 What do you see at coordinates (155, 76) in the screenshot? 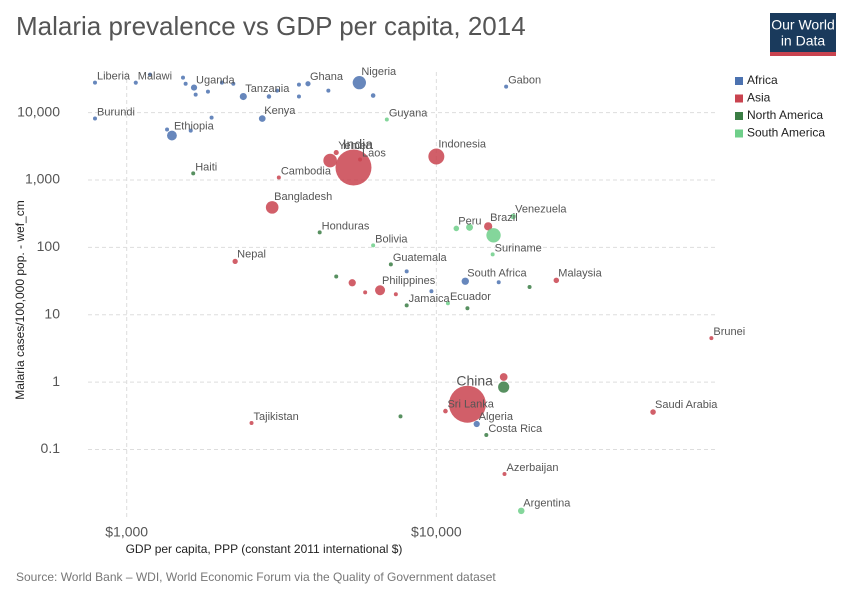
I see `point-label: Malawi` at bounding box center [155, 76].